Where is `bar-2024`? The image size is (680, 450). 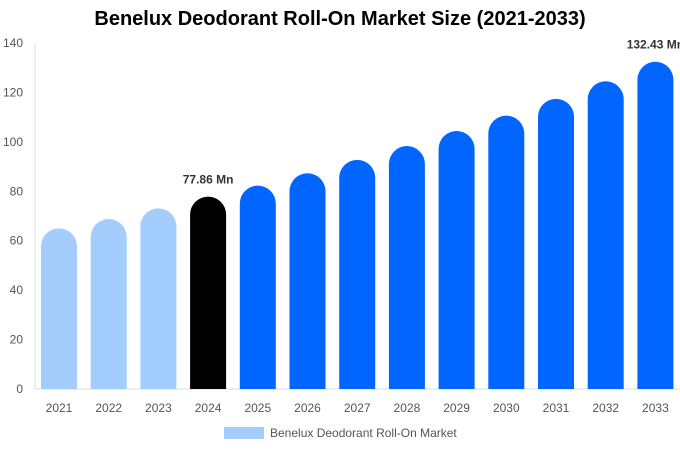
bar-2024 is located at coordinates (208, 292).